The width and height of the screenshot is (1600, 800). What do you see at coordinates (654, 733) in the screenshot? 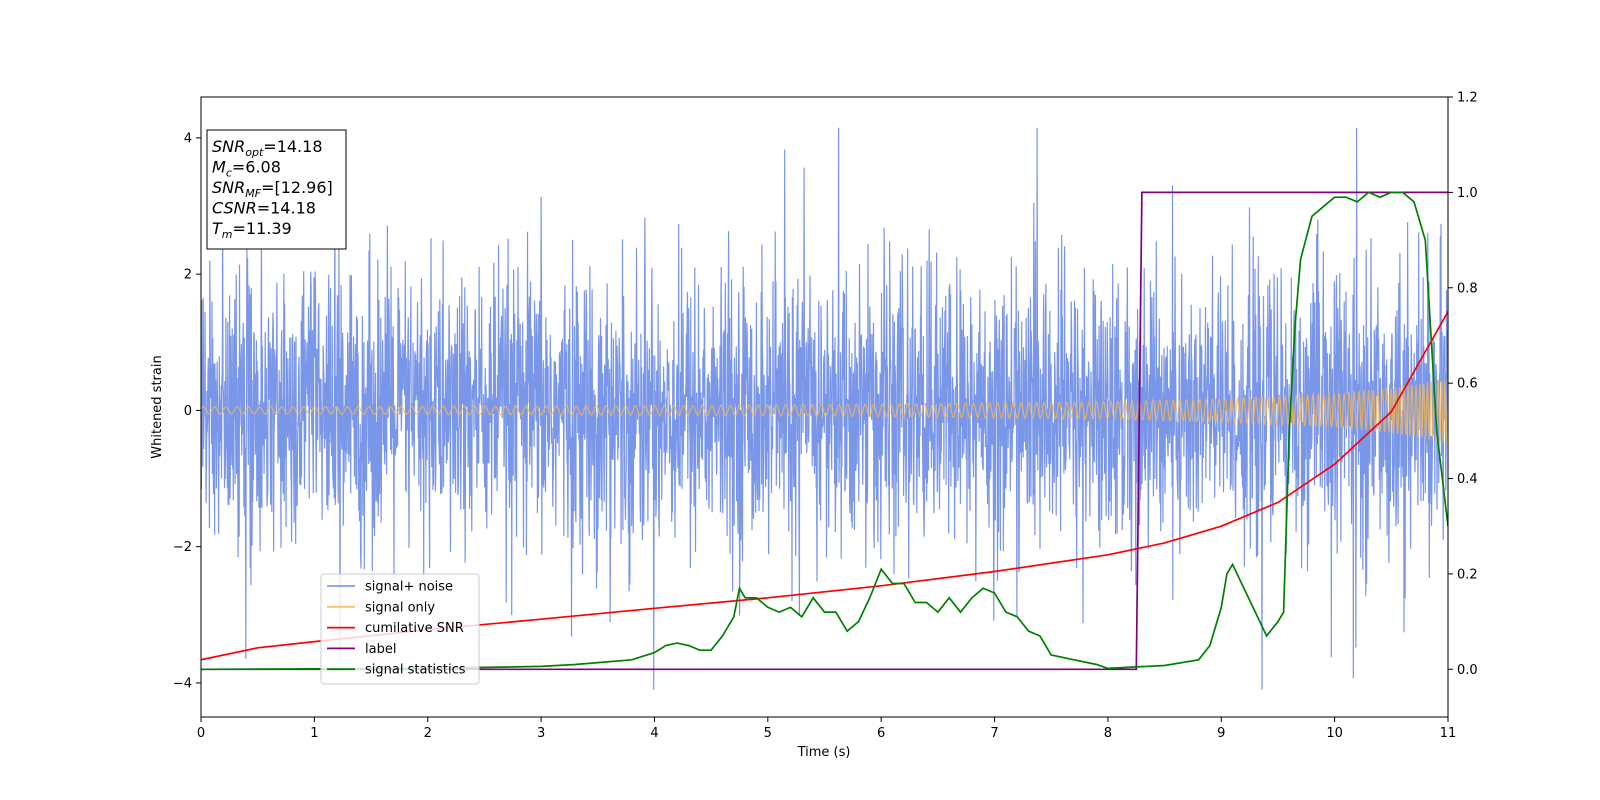
I see `x-tick-label: 4` at bounding box center [654, 733].